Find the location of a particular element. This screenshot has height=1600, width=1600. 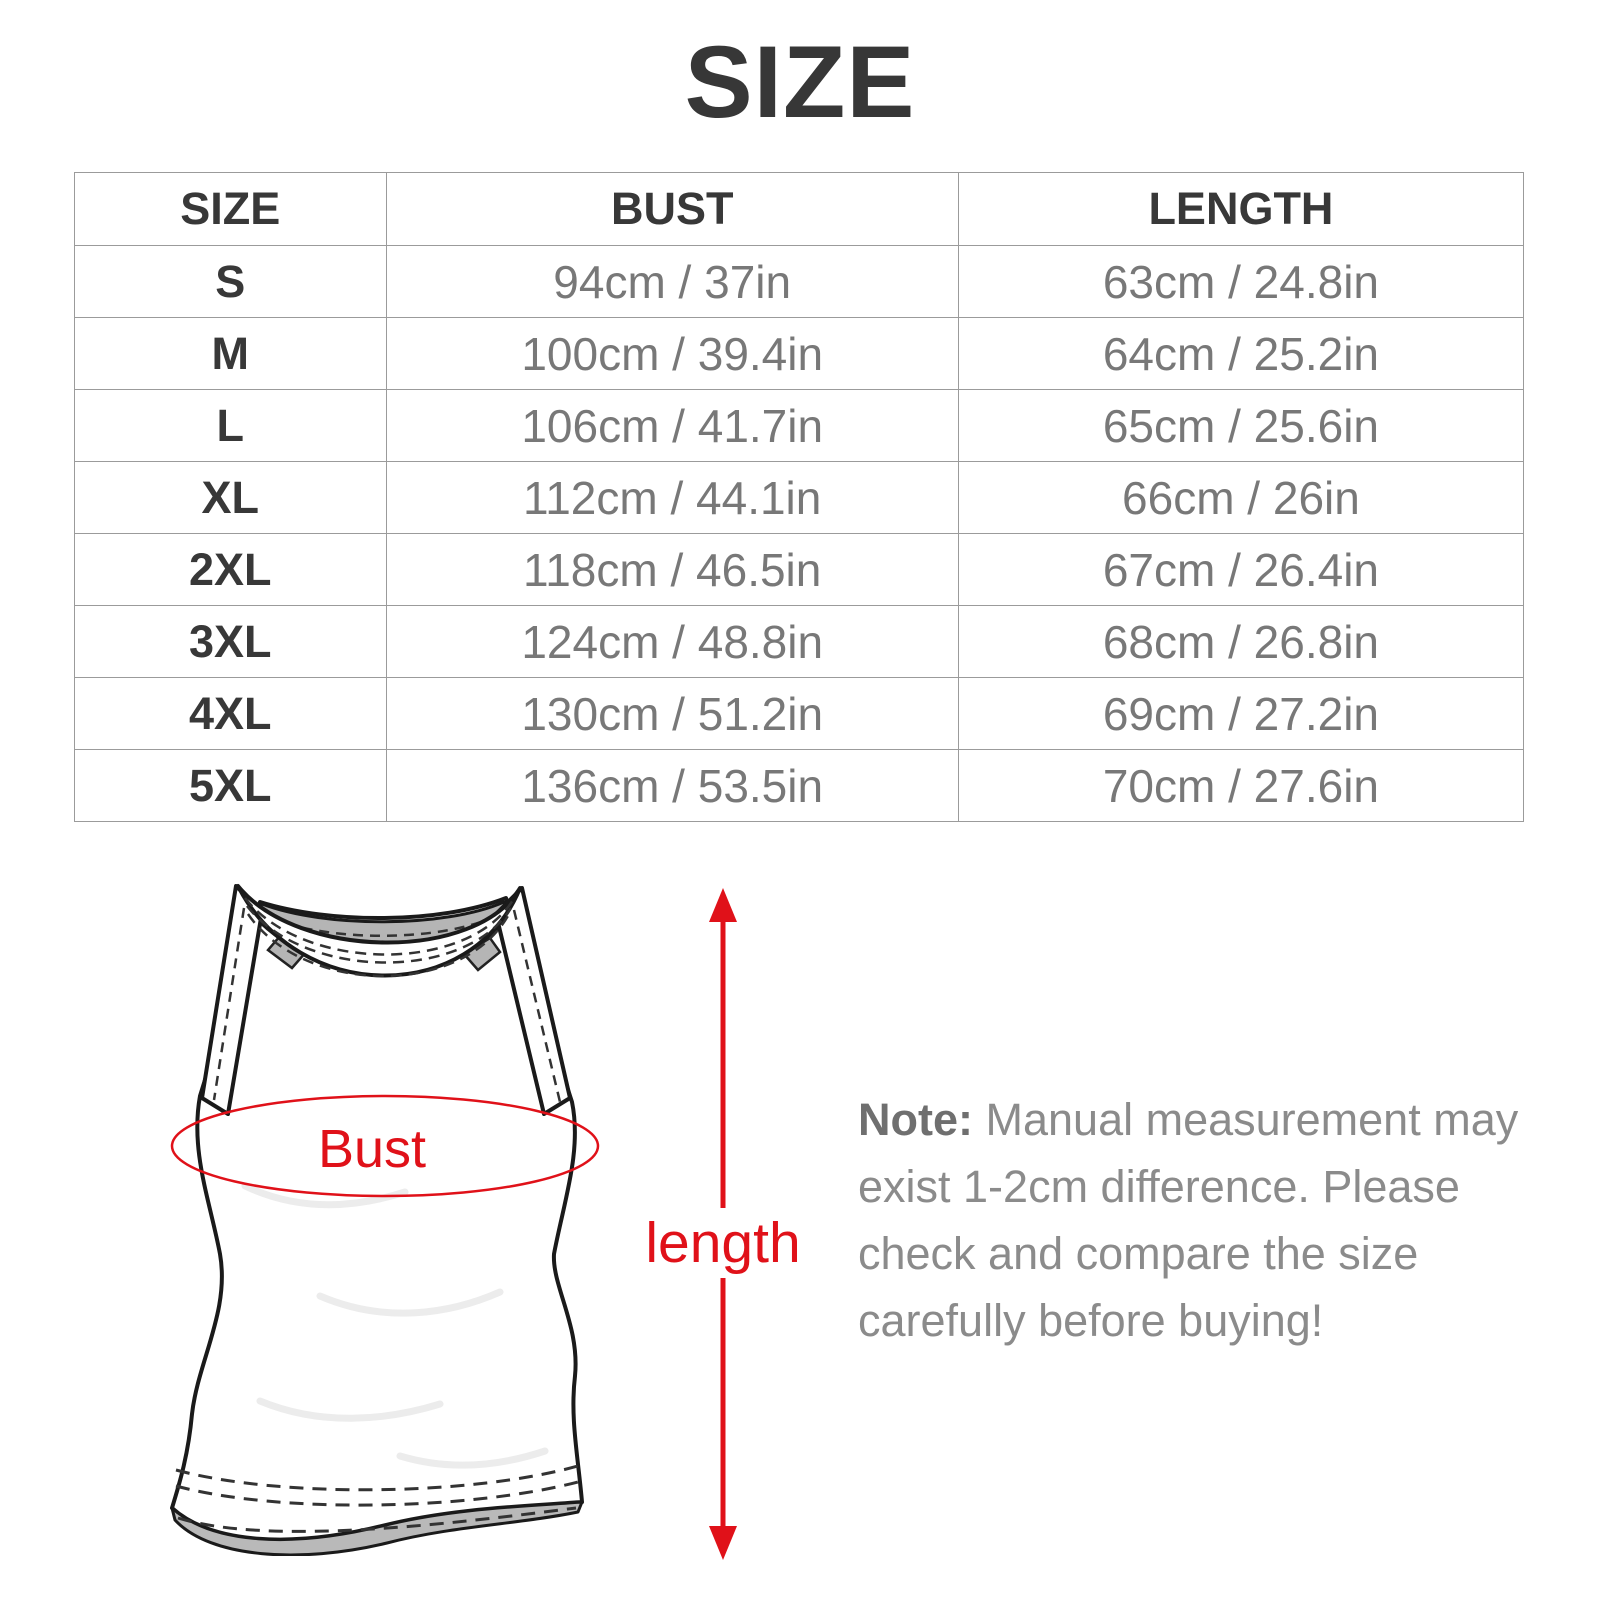

length-cell: 68cm / 26.8in is located at coordinates (1241, 641).